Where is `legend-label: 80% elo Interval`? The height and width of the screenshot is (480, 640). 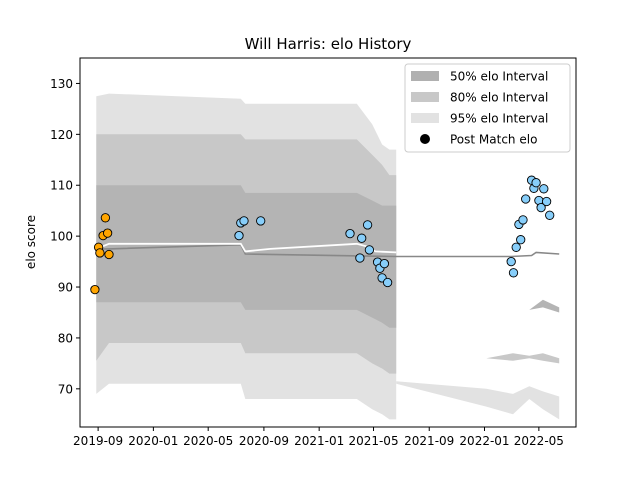 legend-label: 80% elo Interval is located at coordinates (499, 98).